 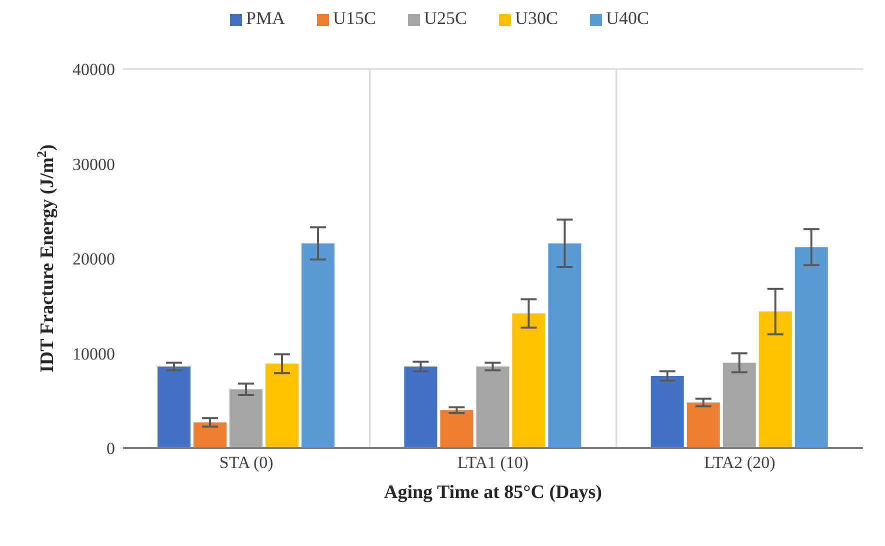 What do you see at coordinates (93, 164) in the screenshot?
I see `y-tick-label: 30000` at bounding box center [93, 164].